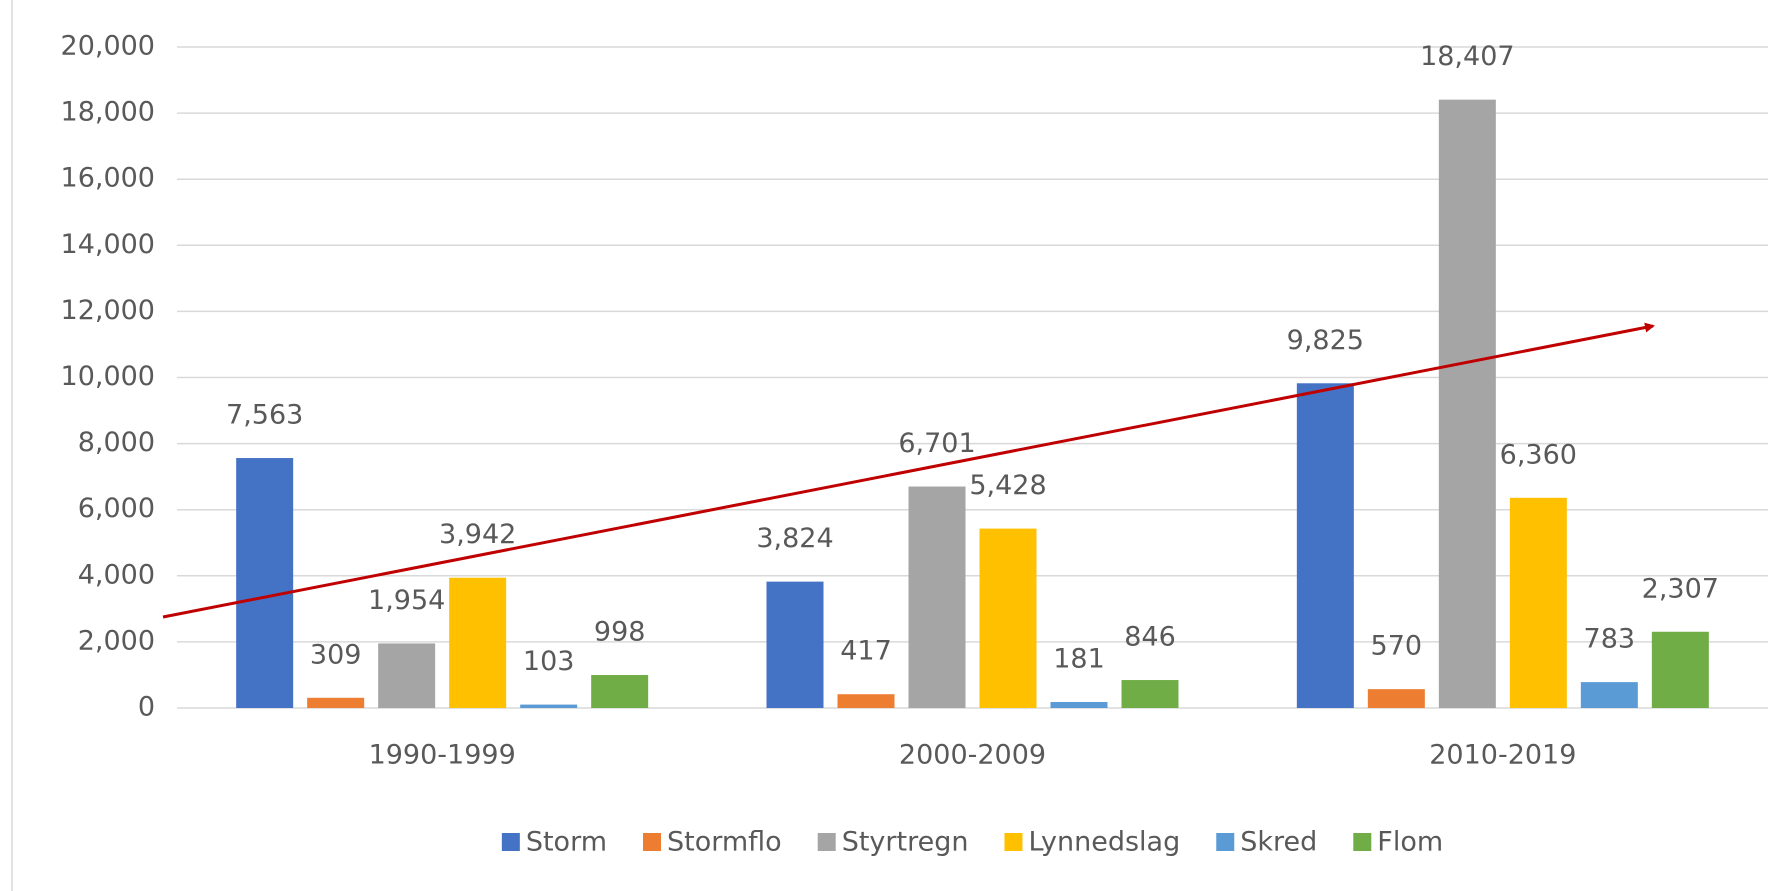 This screenshot has height=891, width=1782. Describe the element at coordinates (108, 178) in the screenshot. I see `y-tick-label: 16,000` at that location.